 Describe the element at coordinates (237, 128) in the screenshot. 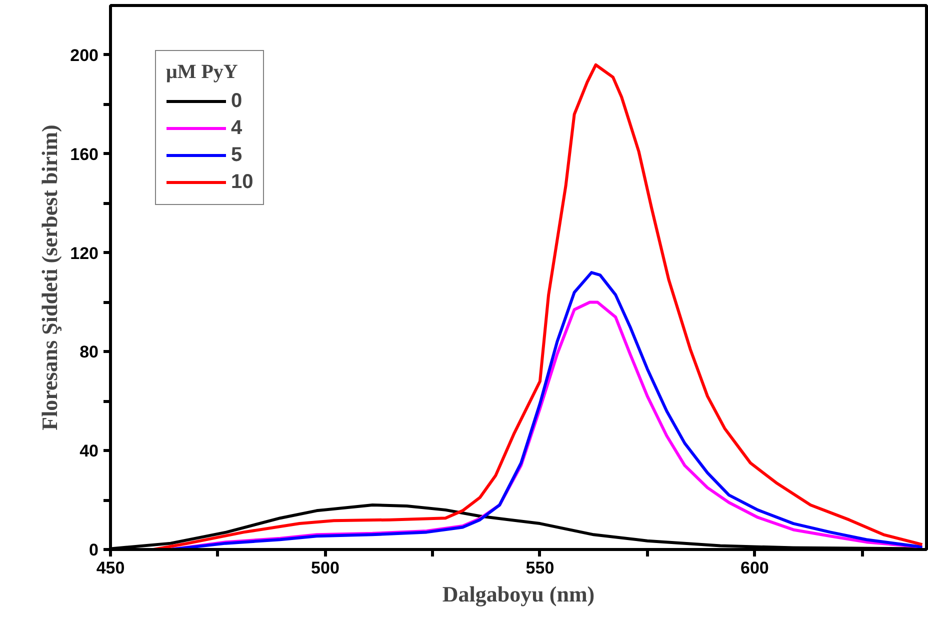

I see `legend-label: 4` at that location.